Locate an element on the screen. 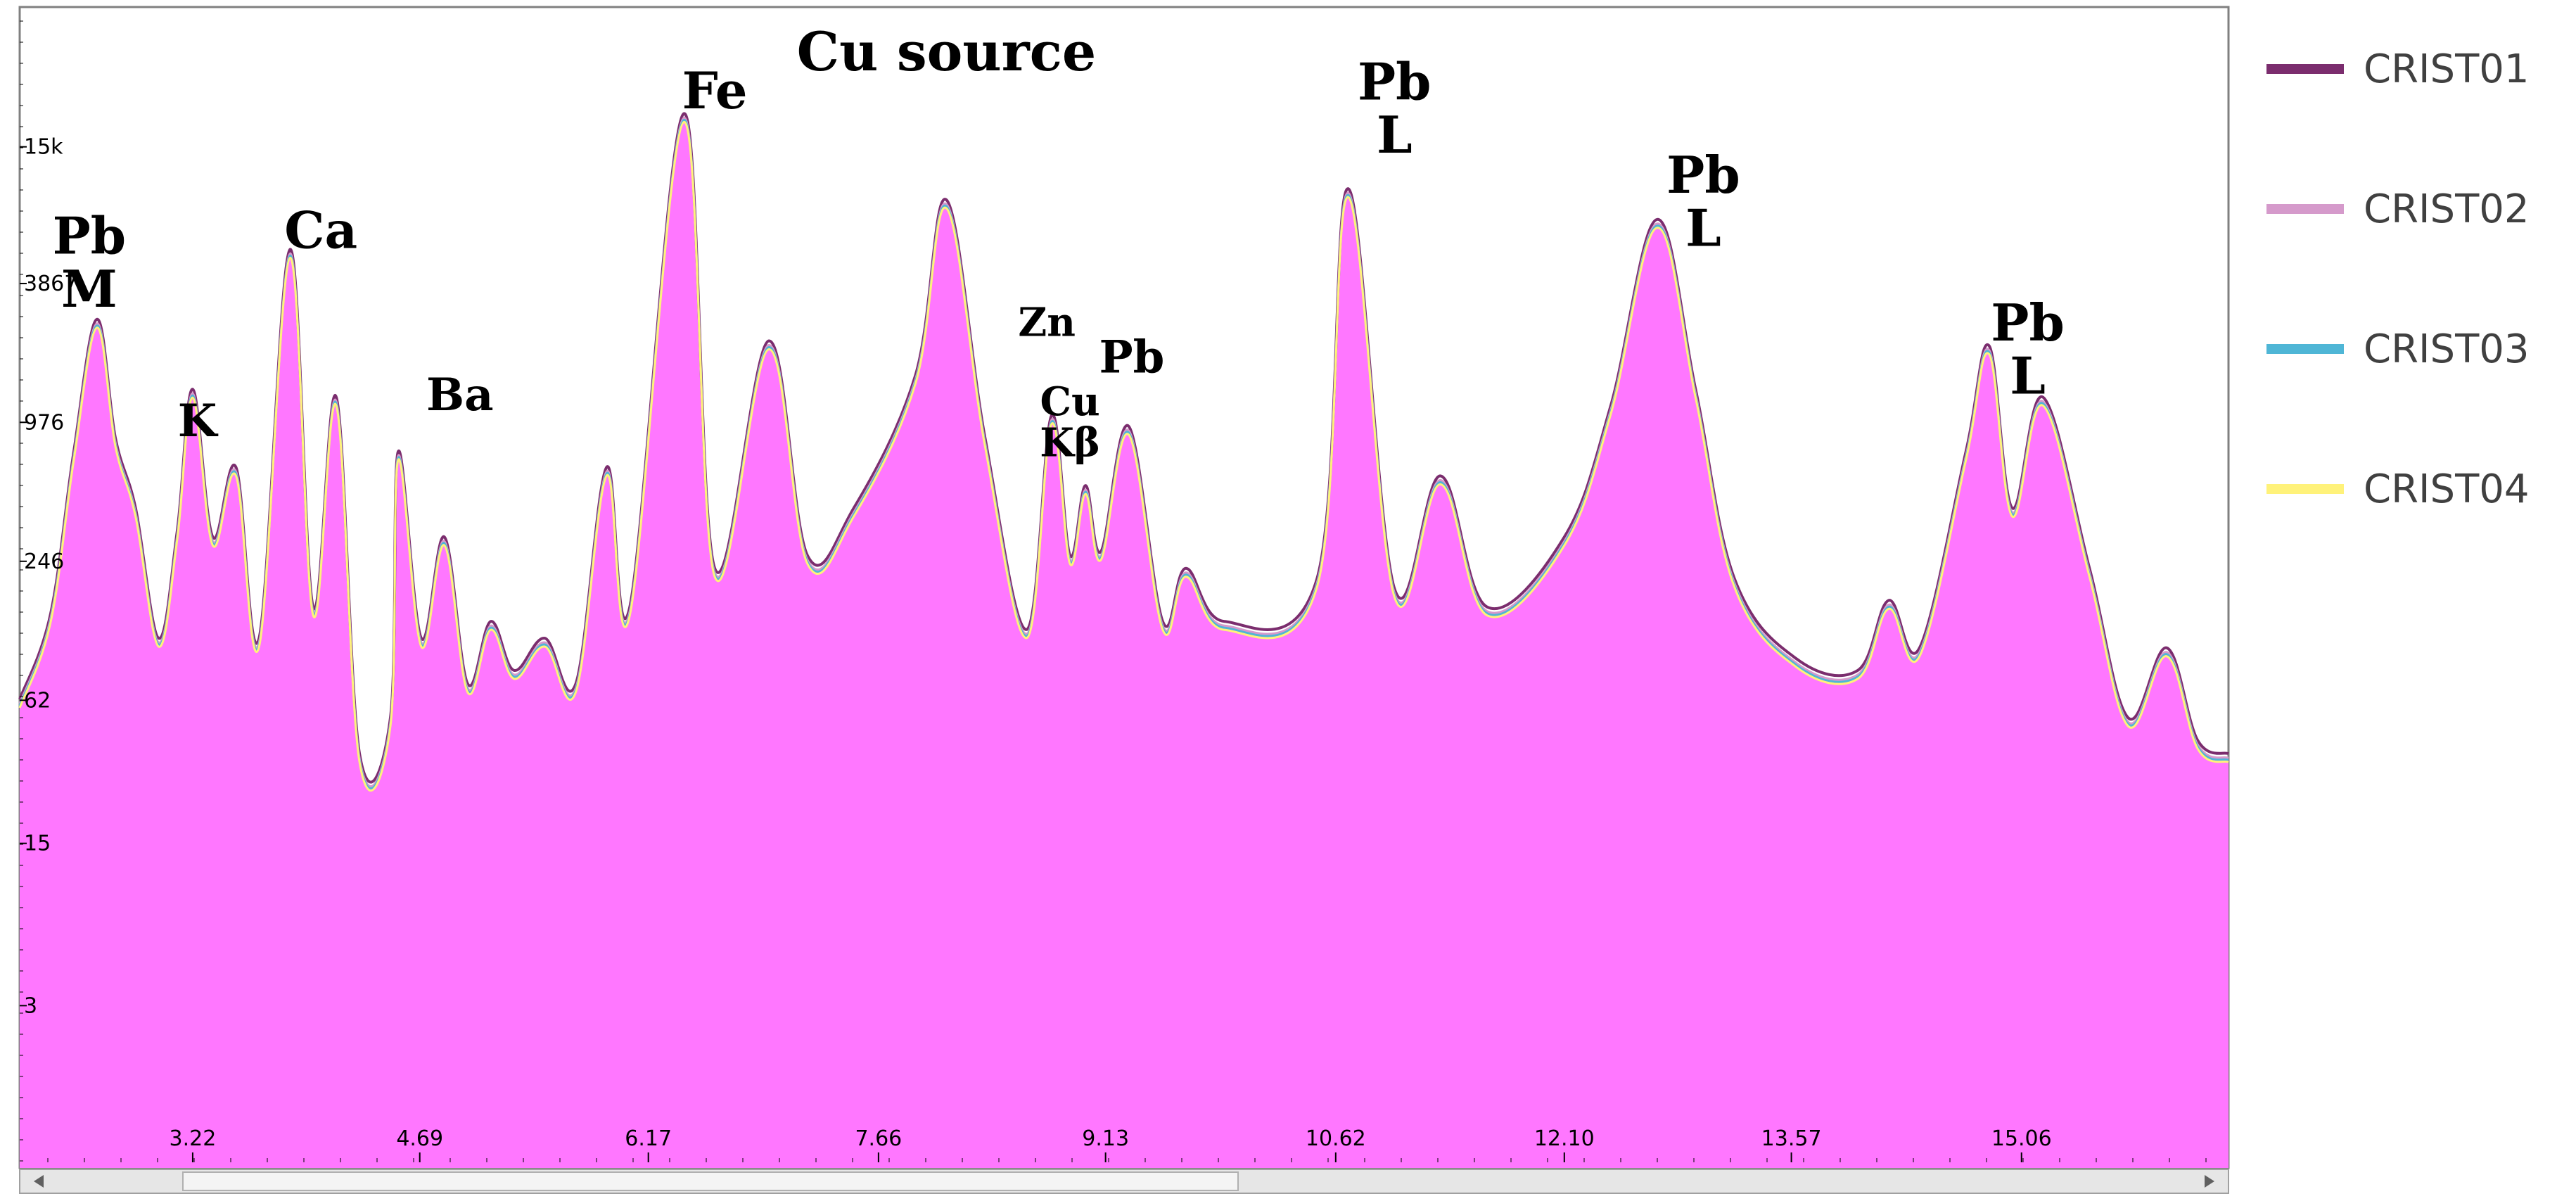 This screenshot has width=2576, height=1201. legend-label-crist02: CRIST02 is located at coordinates (2447, 209).